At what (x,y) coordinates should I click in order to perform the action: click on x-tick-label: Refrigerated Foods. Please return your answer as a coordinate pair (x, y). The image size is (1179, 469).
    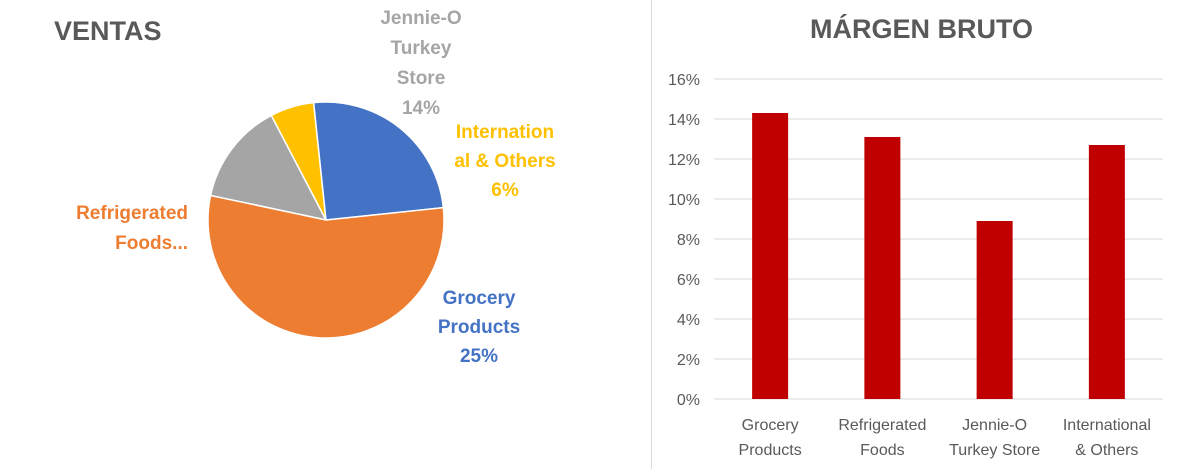
    Looking at the image, I should click on (882, 438).